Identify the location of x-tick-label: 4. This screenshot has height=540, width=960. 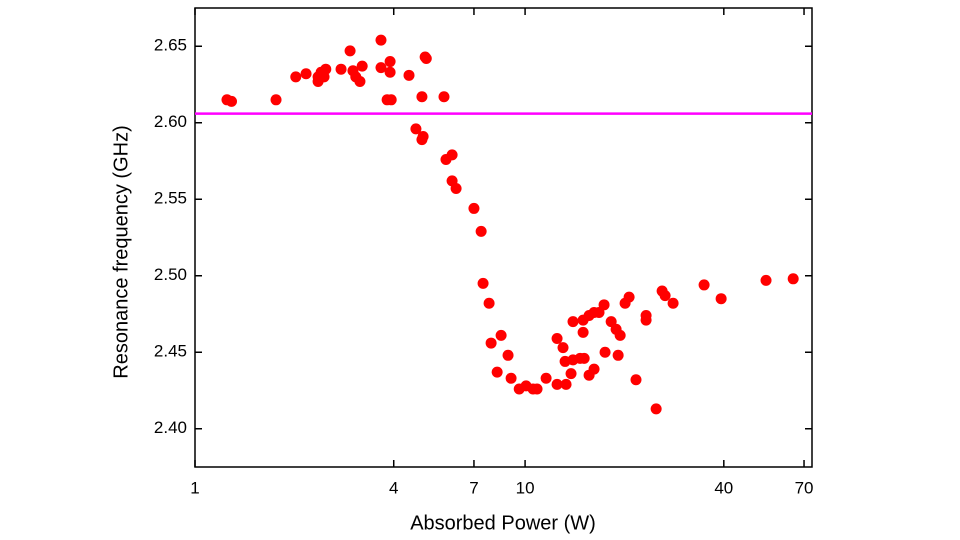
(393, 487).